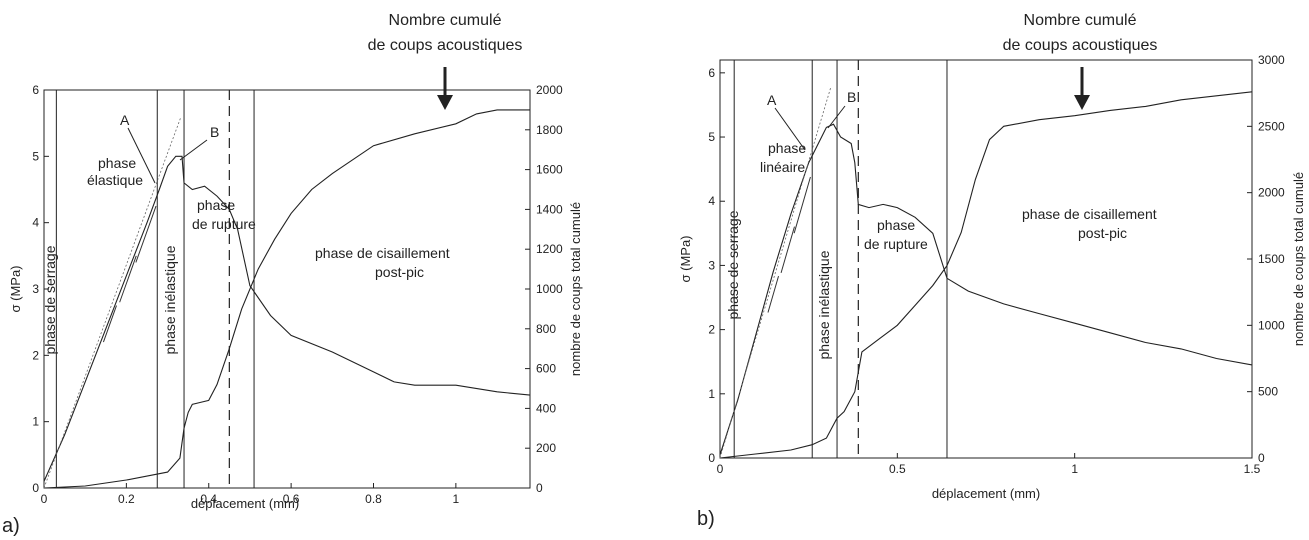 This screenshot has height=540, width=1309. I want to click on annotation-B-a: B, so click(214, 132).